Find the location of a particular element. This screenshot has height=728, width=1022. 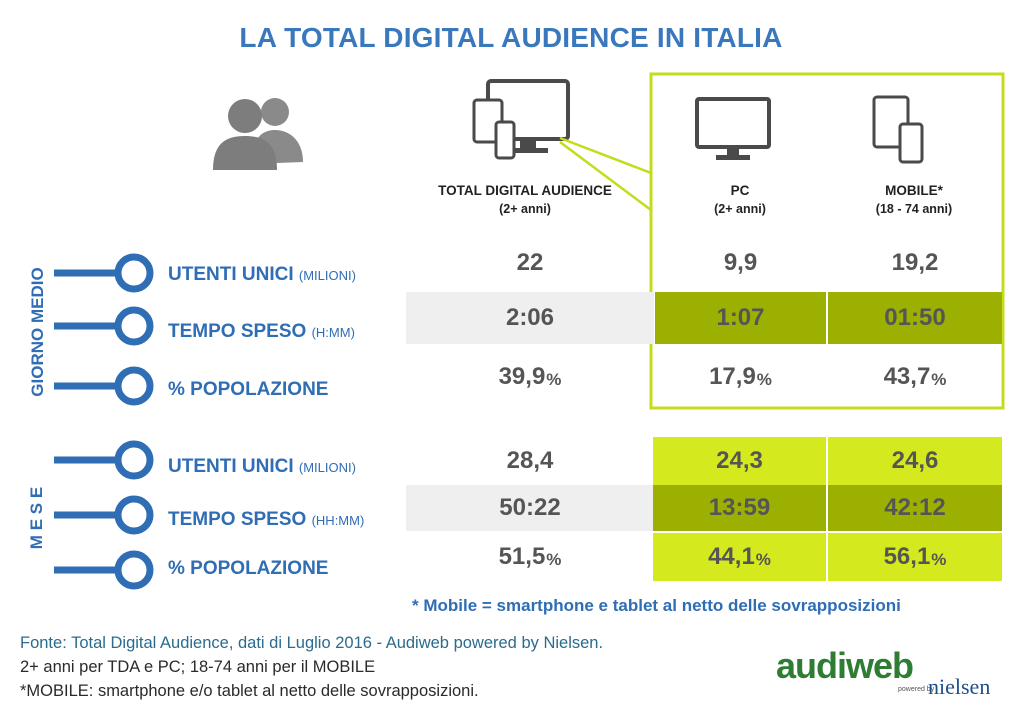

table-cell: 28,4 is located at coordinates (530, 461).